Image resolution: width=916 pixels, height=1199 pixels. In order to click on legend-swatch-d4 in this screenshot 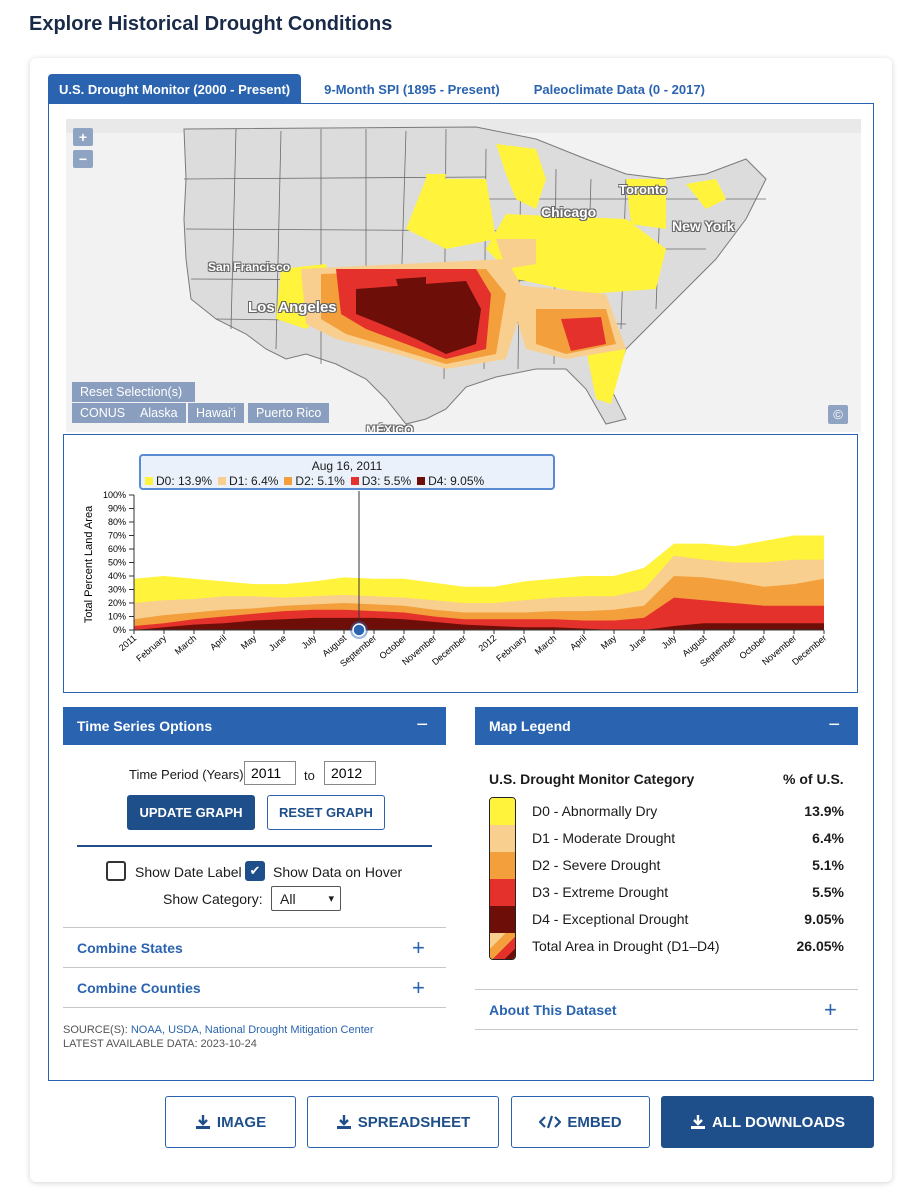, I will do `click(502, 919)`.